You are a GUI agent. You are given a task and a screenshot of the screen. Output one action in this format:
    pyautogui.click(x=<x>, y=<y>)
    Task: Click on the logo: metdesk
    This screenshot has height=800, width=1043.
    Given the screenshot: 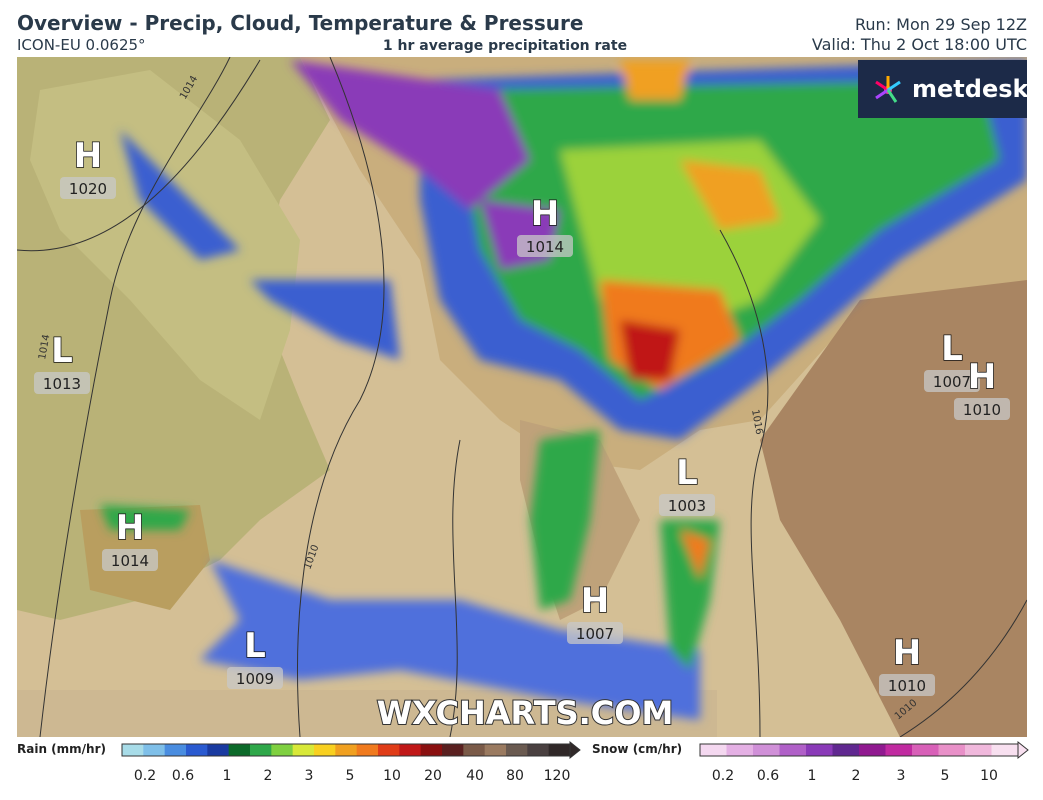 What is the action you would take?
    pyautogui.click(x=971, y=89)
    